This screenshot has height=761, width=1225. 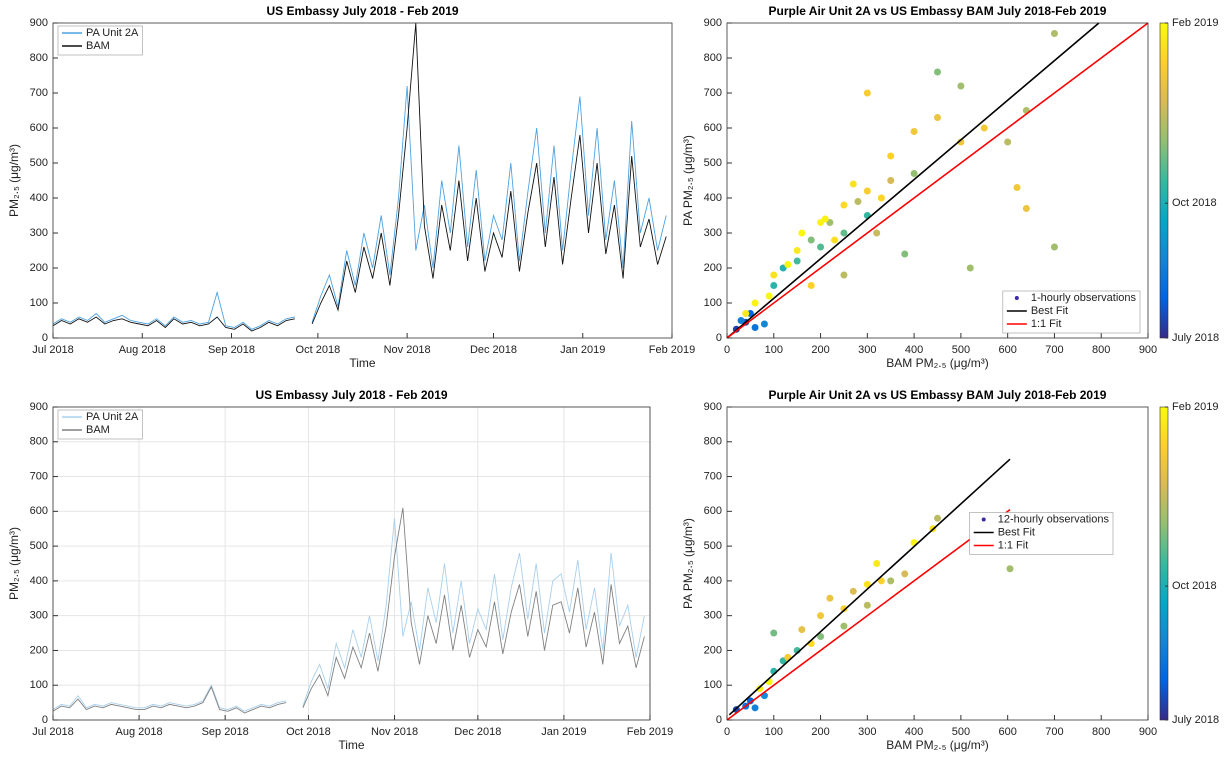 What do you see at coordinates (1148, 350) in the screenshot?
I see `x-tick-label: 900` at bounding box center [1148, 350].